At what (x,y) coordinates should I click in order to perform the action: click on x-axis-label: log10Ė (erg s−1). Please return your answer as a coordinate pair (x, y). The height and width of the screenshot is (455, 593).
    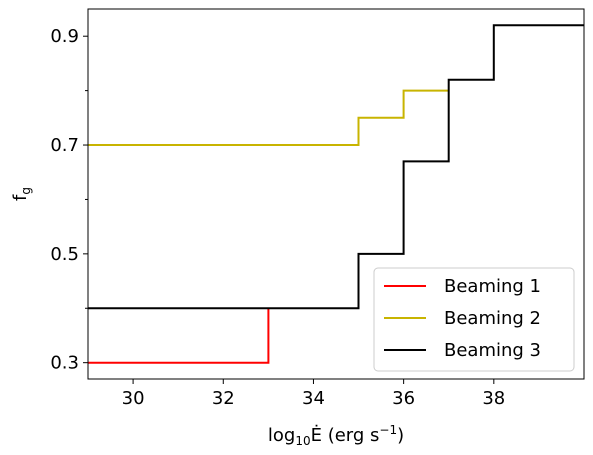
    Looking at the image, I should click on (336, 435).